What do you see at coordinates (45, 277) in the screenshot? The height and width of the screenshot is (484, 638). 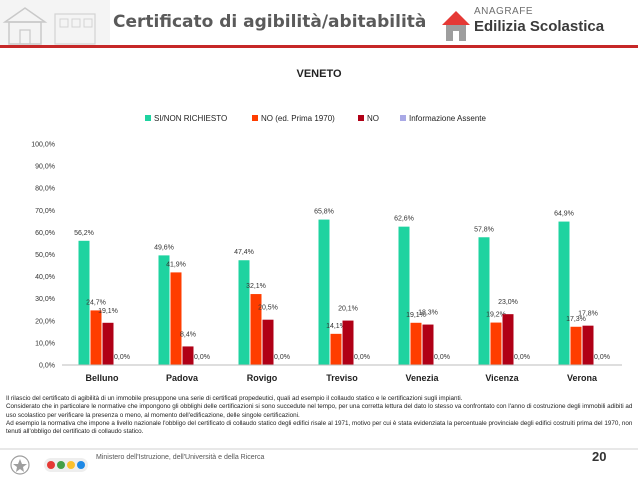 I see `y-tick-label-4: 40,0%` at bounding box center [45, 277].